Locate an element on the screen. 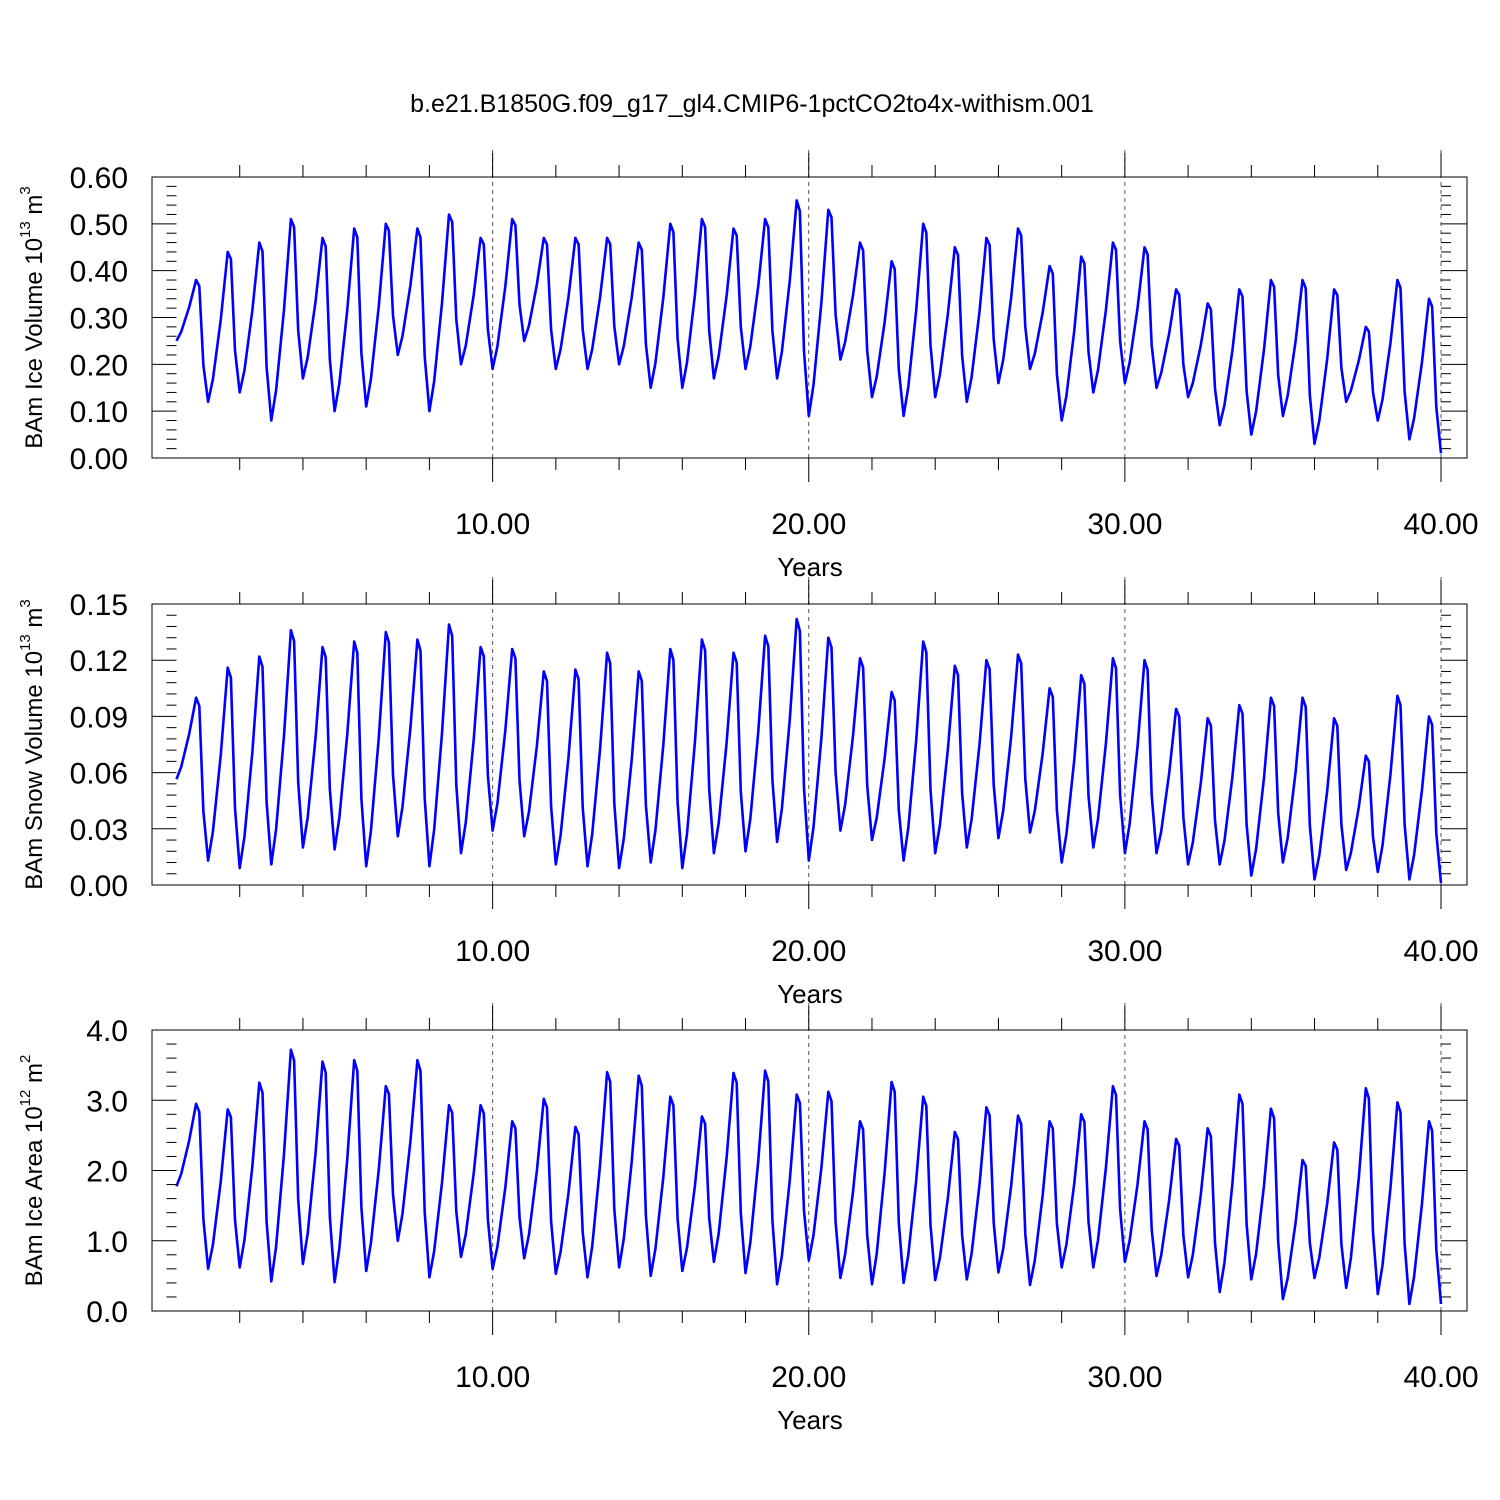  svg-text: BAm Ice Volume 1013 m3 is located at coordinates (32, 317).